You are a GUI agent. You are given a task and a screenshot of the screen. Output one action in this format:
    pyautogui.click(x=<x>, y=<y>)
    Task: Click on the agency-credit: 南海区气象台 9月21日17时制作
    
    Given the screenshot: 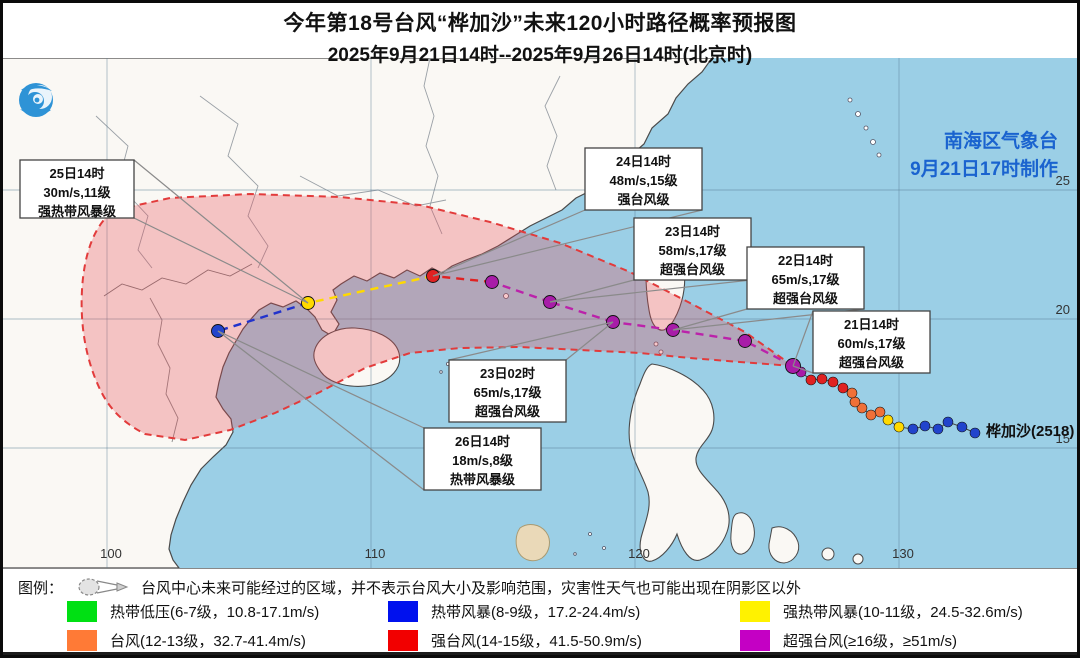 What is the action you would take?
    pyautogui.click(x=984, y=155)
    